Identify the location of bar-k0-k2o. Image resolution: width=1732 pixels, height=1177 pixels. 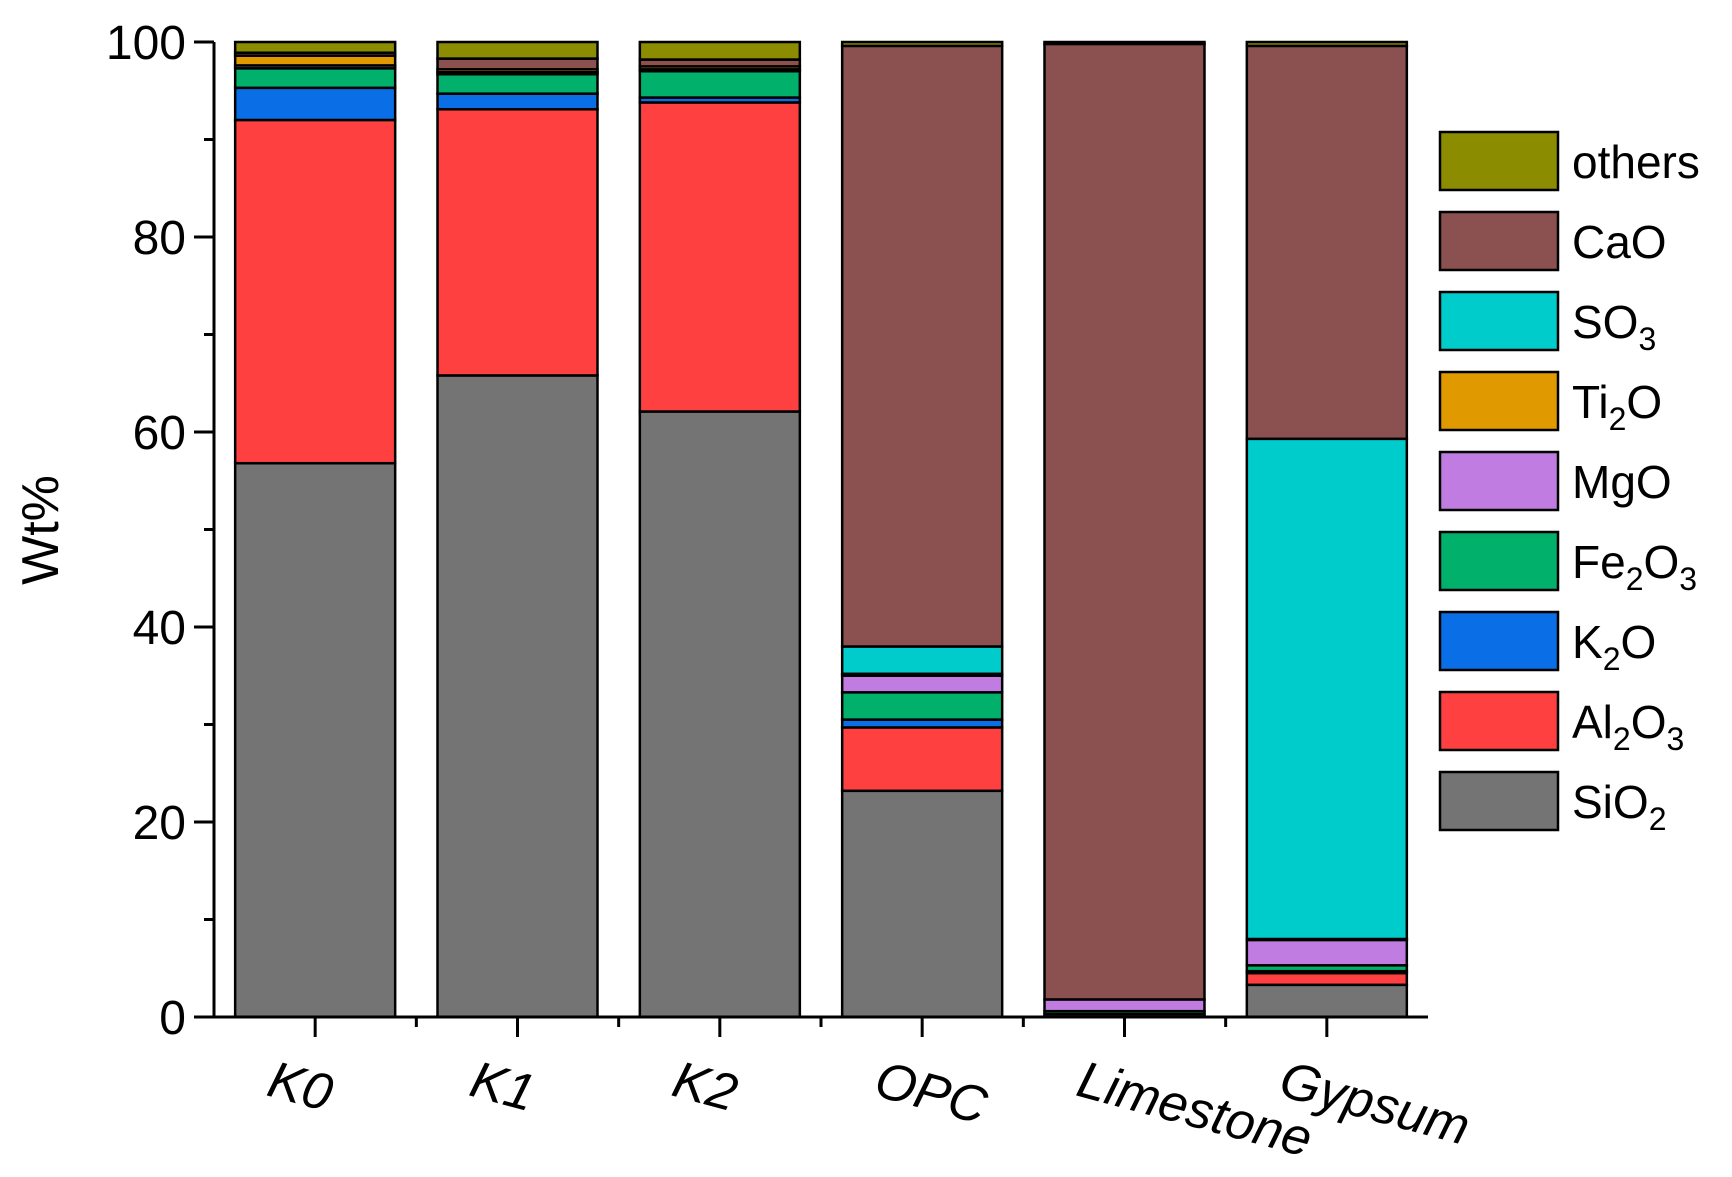
(315, 104).